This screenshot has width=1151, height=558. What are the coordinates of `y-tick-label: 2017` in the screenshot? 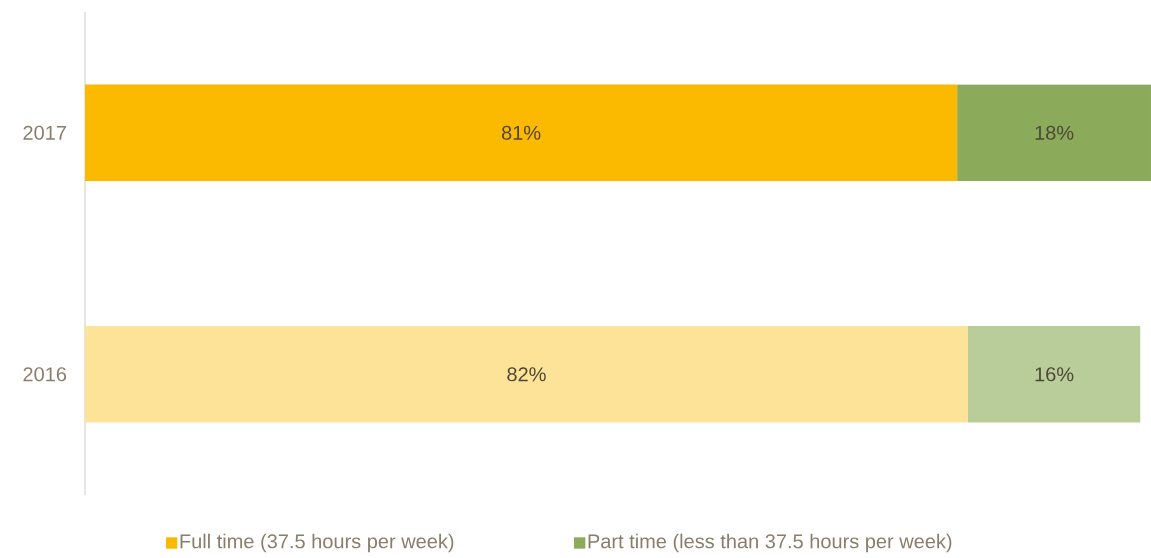 It's located at (44, 132).